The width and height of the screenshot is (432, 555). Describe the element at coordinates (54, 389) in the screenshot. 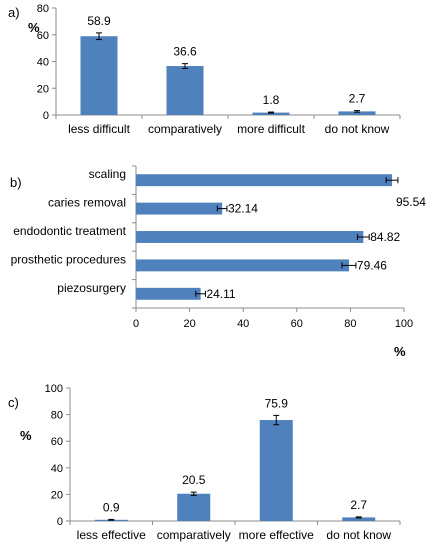

I see `panel-c-y-tick-label: 100` at that location.